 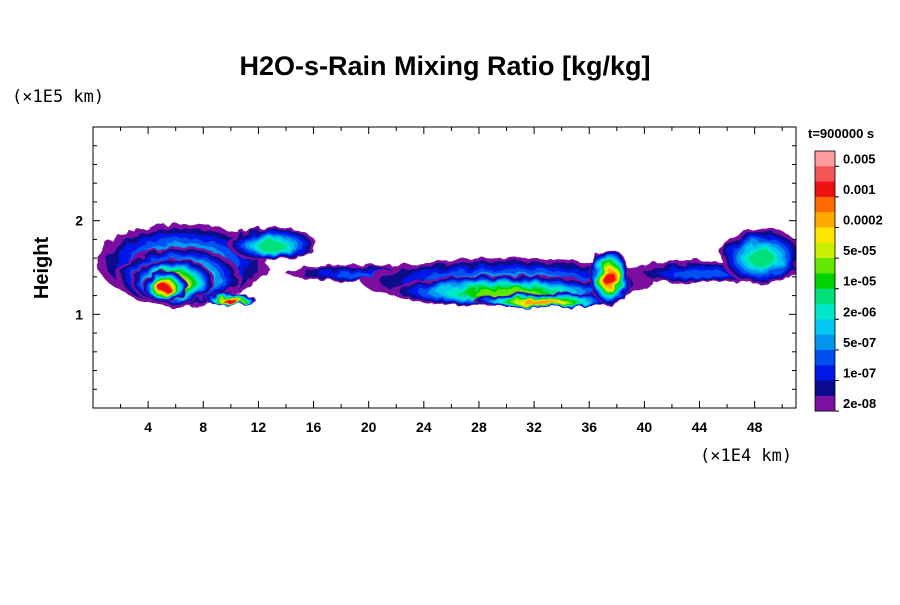 What do you see at coordinates (58, 97) in the screenshot?
I see `y-unit-label: (×1E5 km)` at bounding box center [58, 97].